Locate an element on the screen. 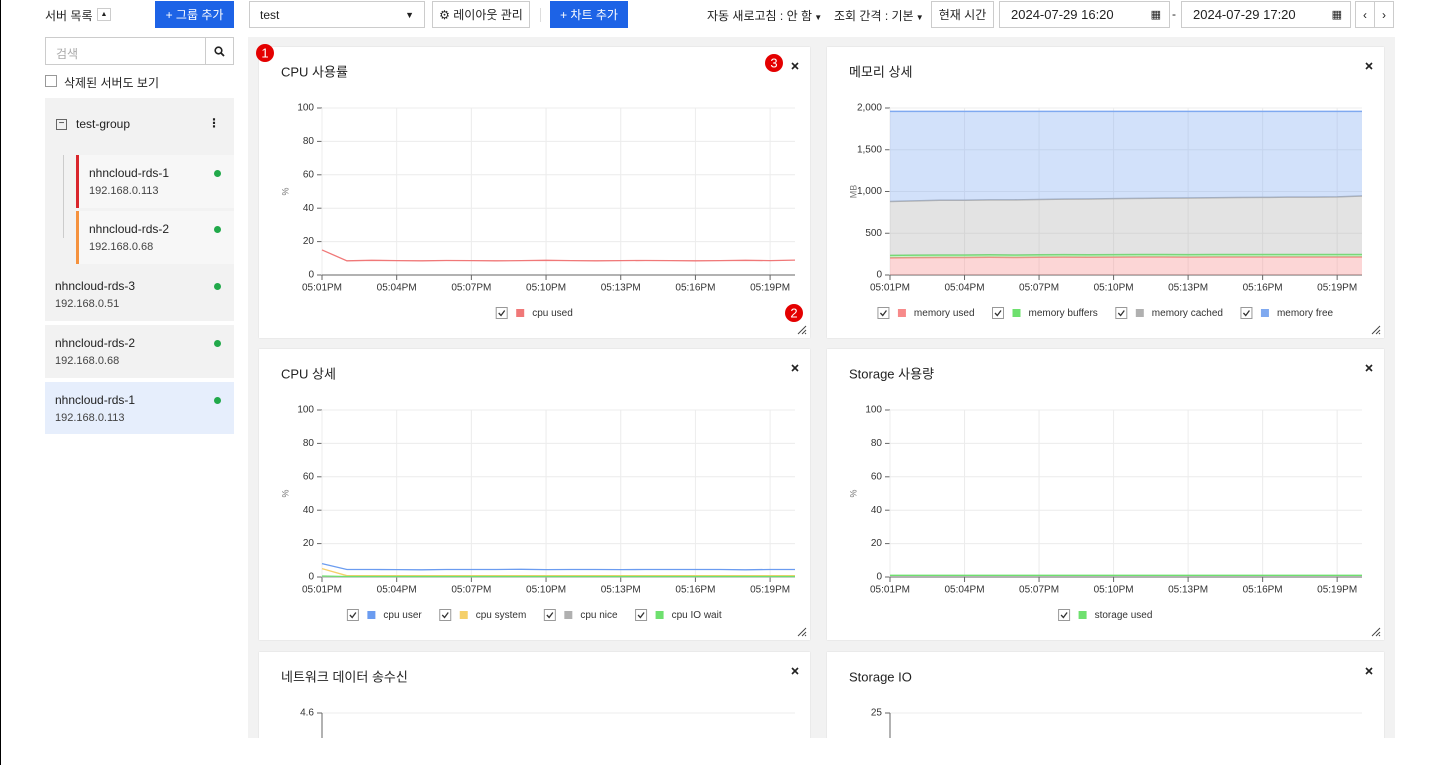  legend: storage used is located at coordinates (1105, 615).